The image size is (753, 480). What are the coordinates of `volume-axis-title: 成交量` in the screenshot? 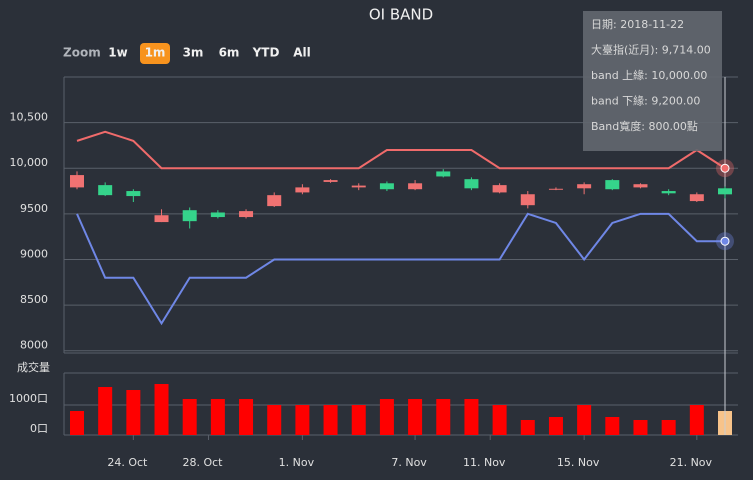 It's located at (33, 367).